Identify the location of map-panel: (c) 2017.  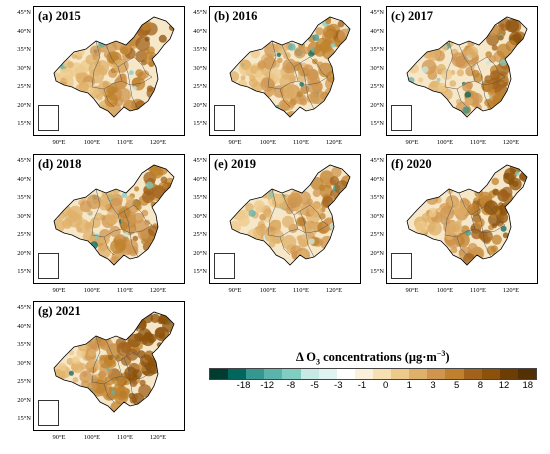
(462, 71).